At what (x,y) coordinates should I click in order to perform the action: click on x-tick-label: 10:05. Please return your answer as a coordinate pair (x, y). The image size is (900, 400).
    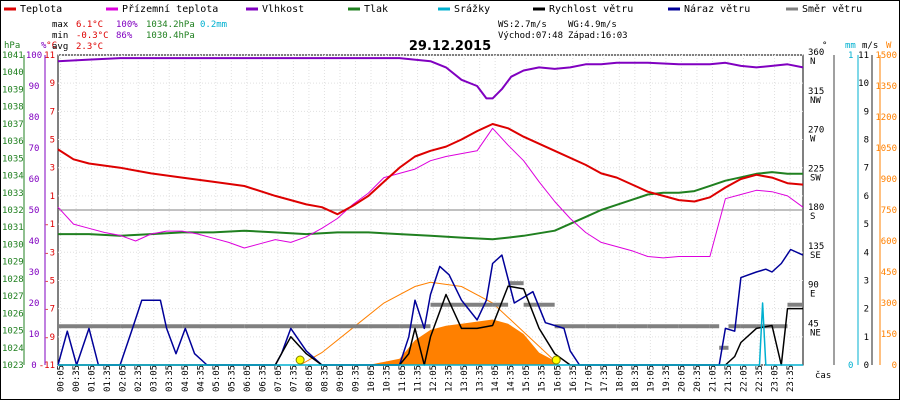
    Looking at the image, I should click on (372, 378).